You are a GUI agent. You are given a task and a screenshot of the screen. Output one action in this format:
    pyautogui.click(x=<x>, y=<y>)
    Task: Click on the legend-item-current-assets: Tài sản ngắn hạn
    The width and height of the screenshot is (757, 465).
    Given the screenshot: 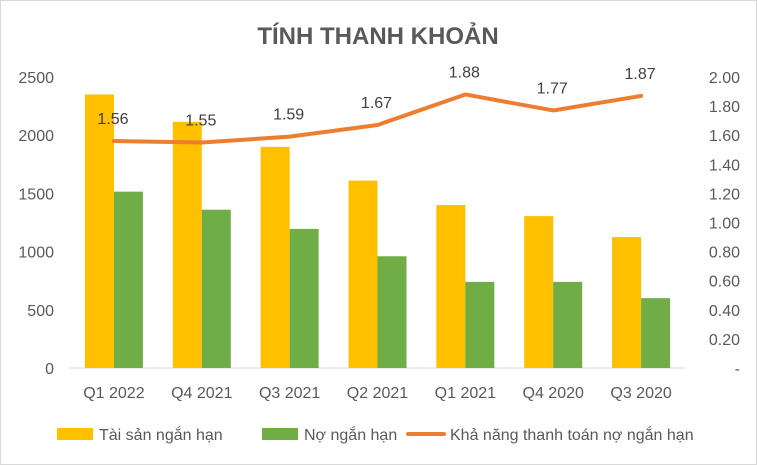 What is the action you would take?
    pyautogui.click(x=140, y=434)
    